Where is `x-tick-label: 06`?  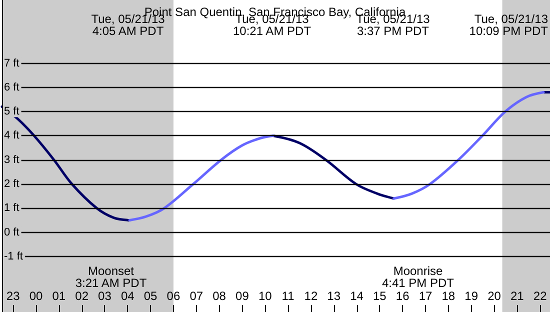
x-tick-label: 06 is located at coordinates (173, 296).